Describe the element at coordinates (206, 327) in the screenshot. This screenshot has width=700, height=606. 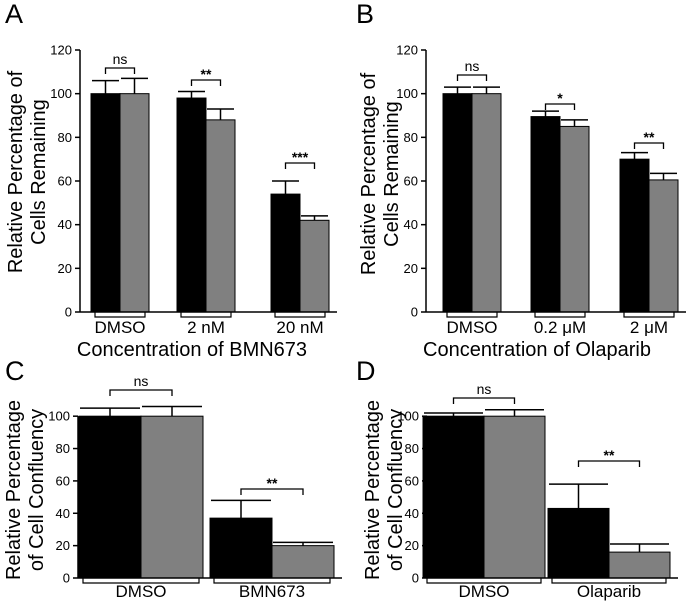
I see `category-label: 2 nM` at that location.